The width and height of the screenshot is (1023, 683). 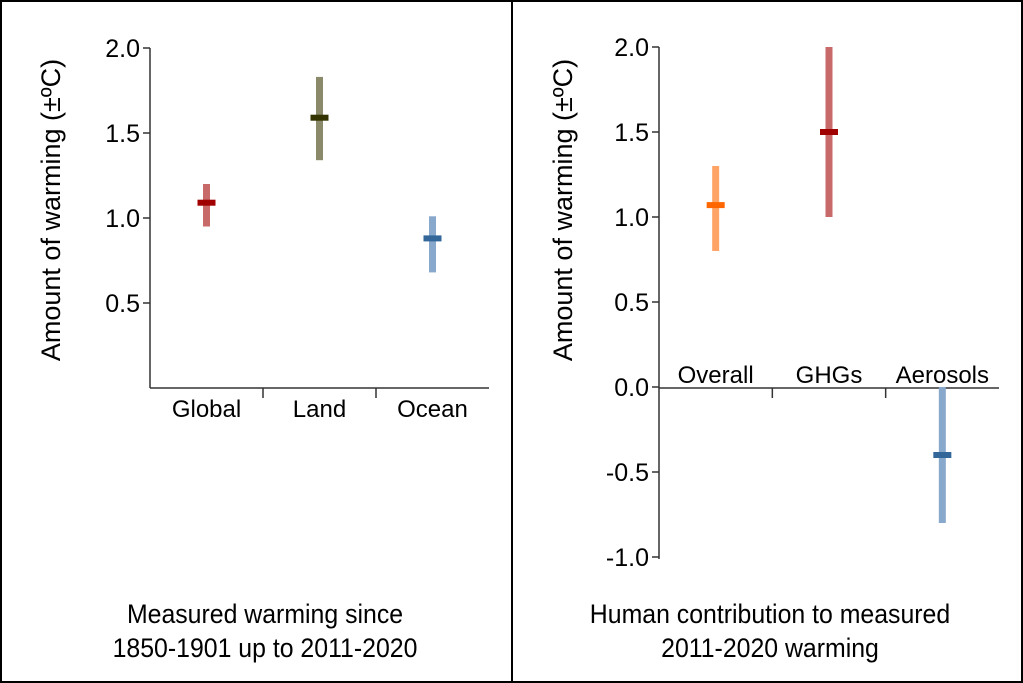 I want to click on x-category-label: Ocean, so click(x=432, y=409).